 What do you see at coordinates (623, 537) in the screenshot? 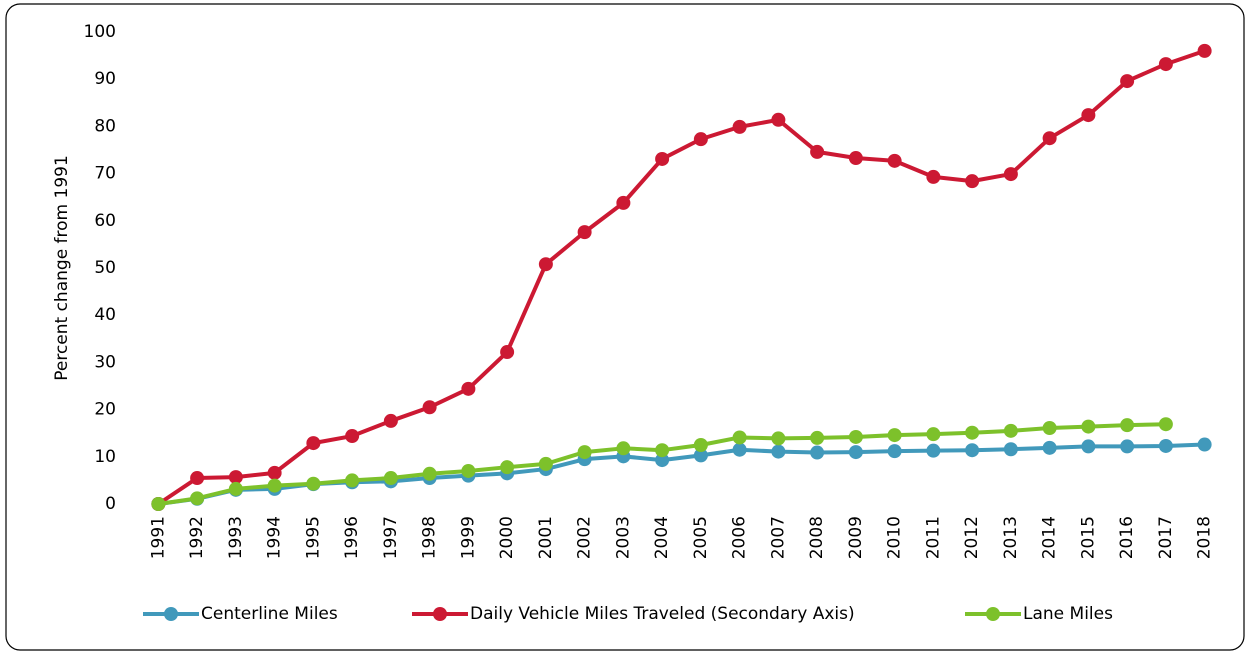
I see `x-tick-label: 2003` at bounding box center [623, 537].